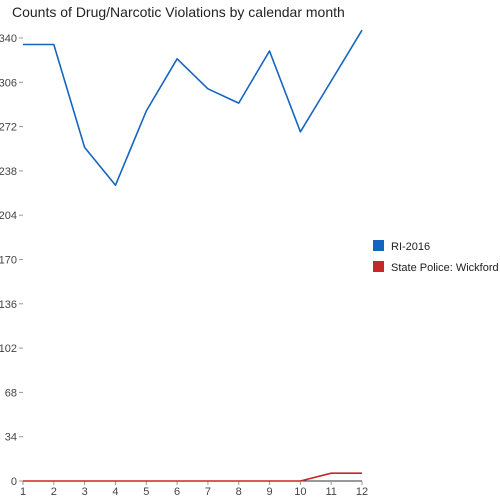 This screenshot has height=500, width=500. What do you see at coordinates (177, 492) in the screenshot?
I see `x-tick-label: 6` at bounding box center [177, 492].